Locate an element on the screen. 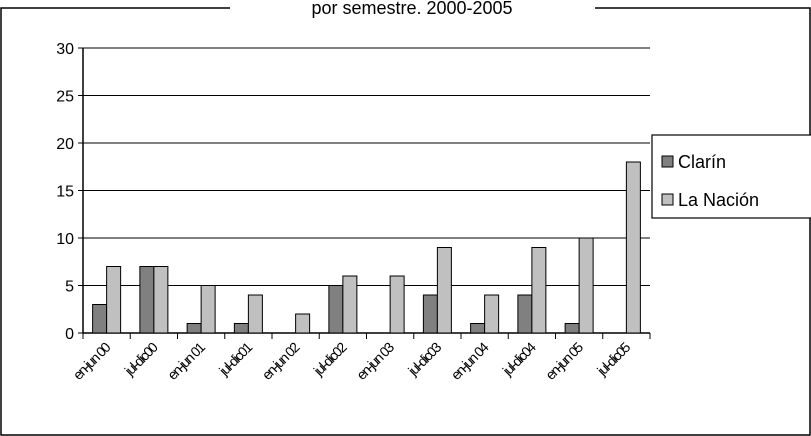 Image resolution: width=811 pixels, height=436 pixels. legend-label-la-nacion: La Nación is located at coordinates (718, 200).